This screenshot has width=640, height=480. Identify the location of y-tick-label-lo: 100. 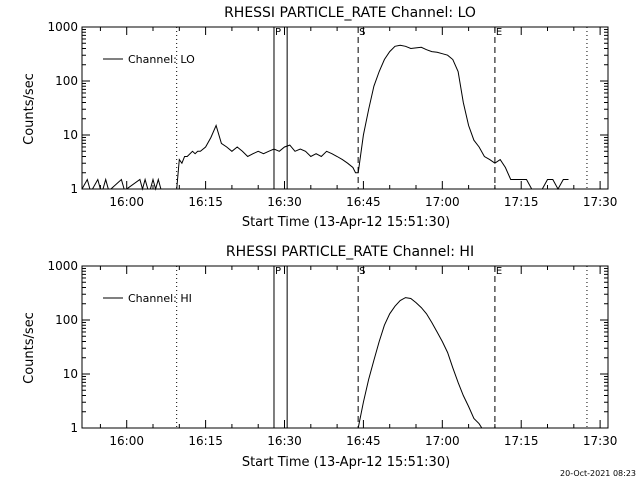
(66, 81).